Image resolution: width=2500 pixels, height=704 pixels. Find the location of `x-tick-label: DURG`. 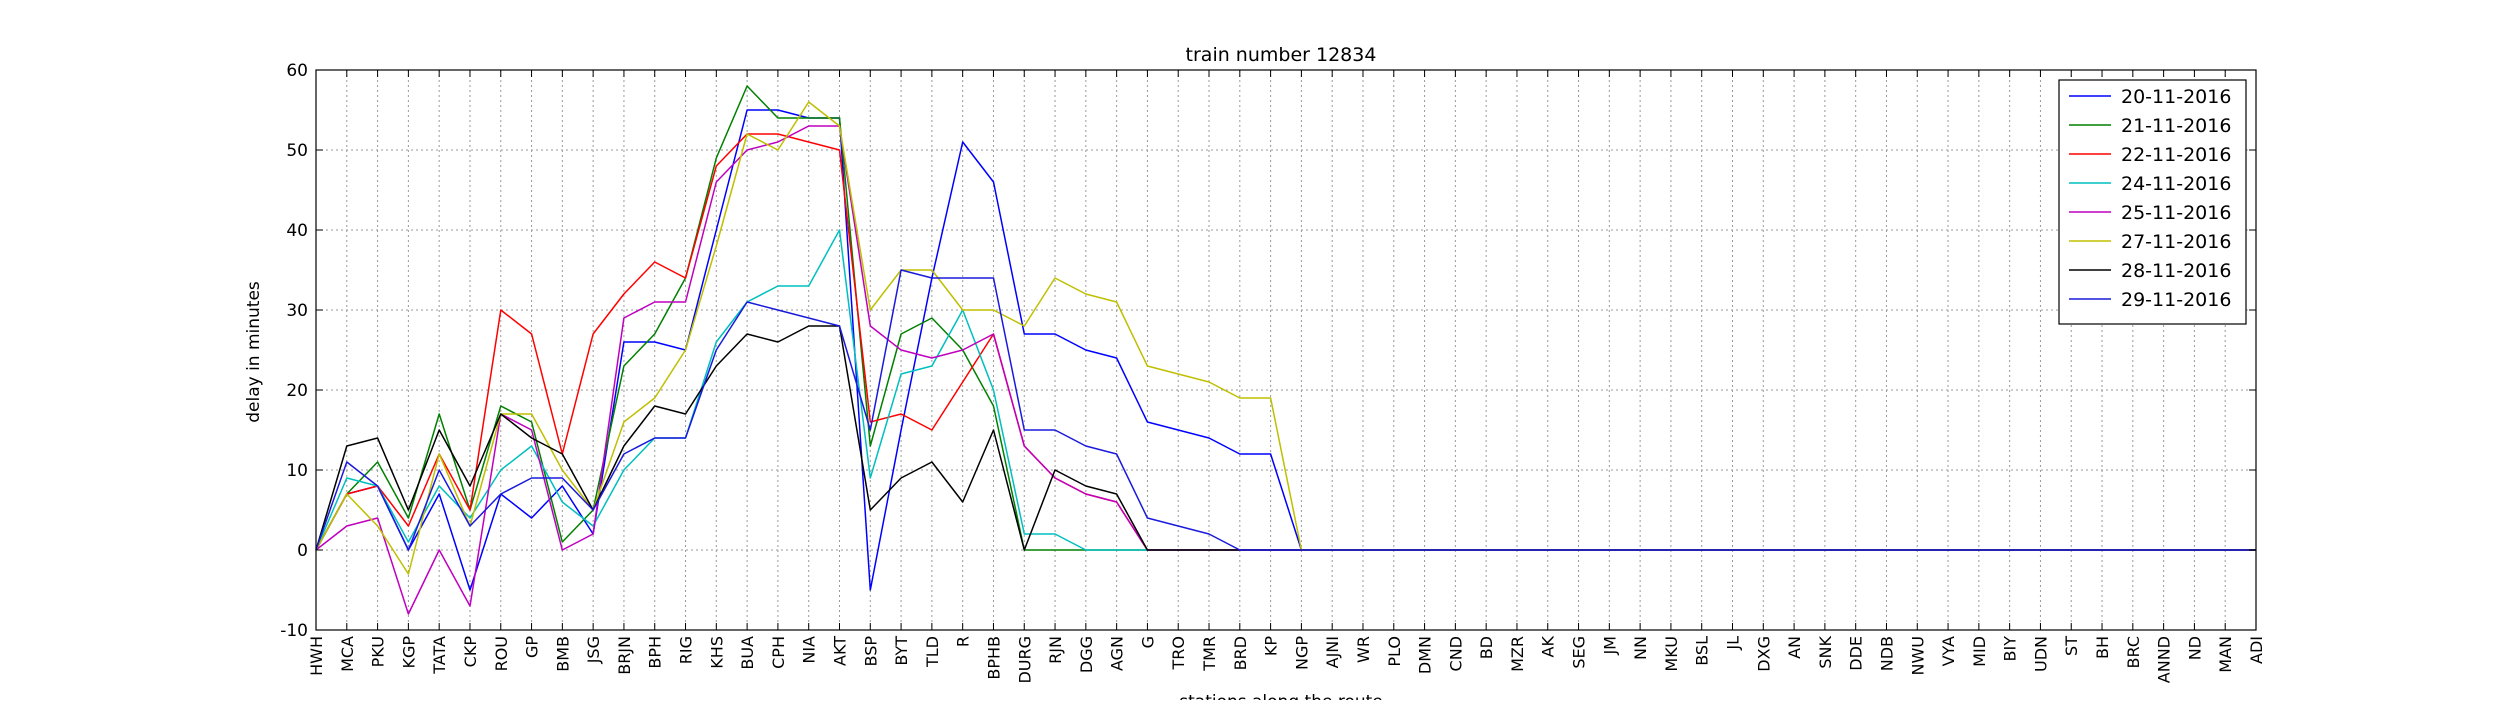

x-tick-label: DURG is located at coordinates (1024, 660).